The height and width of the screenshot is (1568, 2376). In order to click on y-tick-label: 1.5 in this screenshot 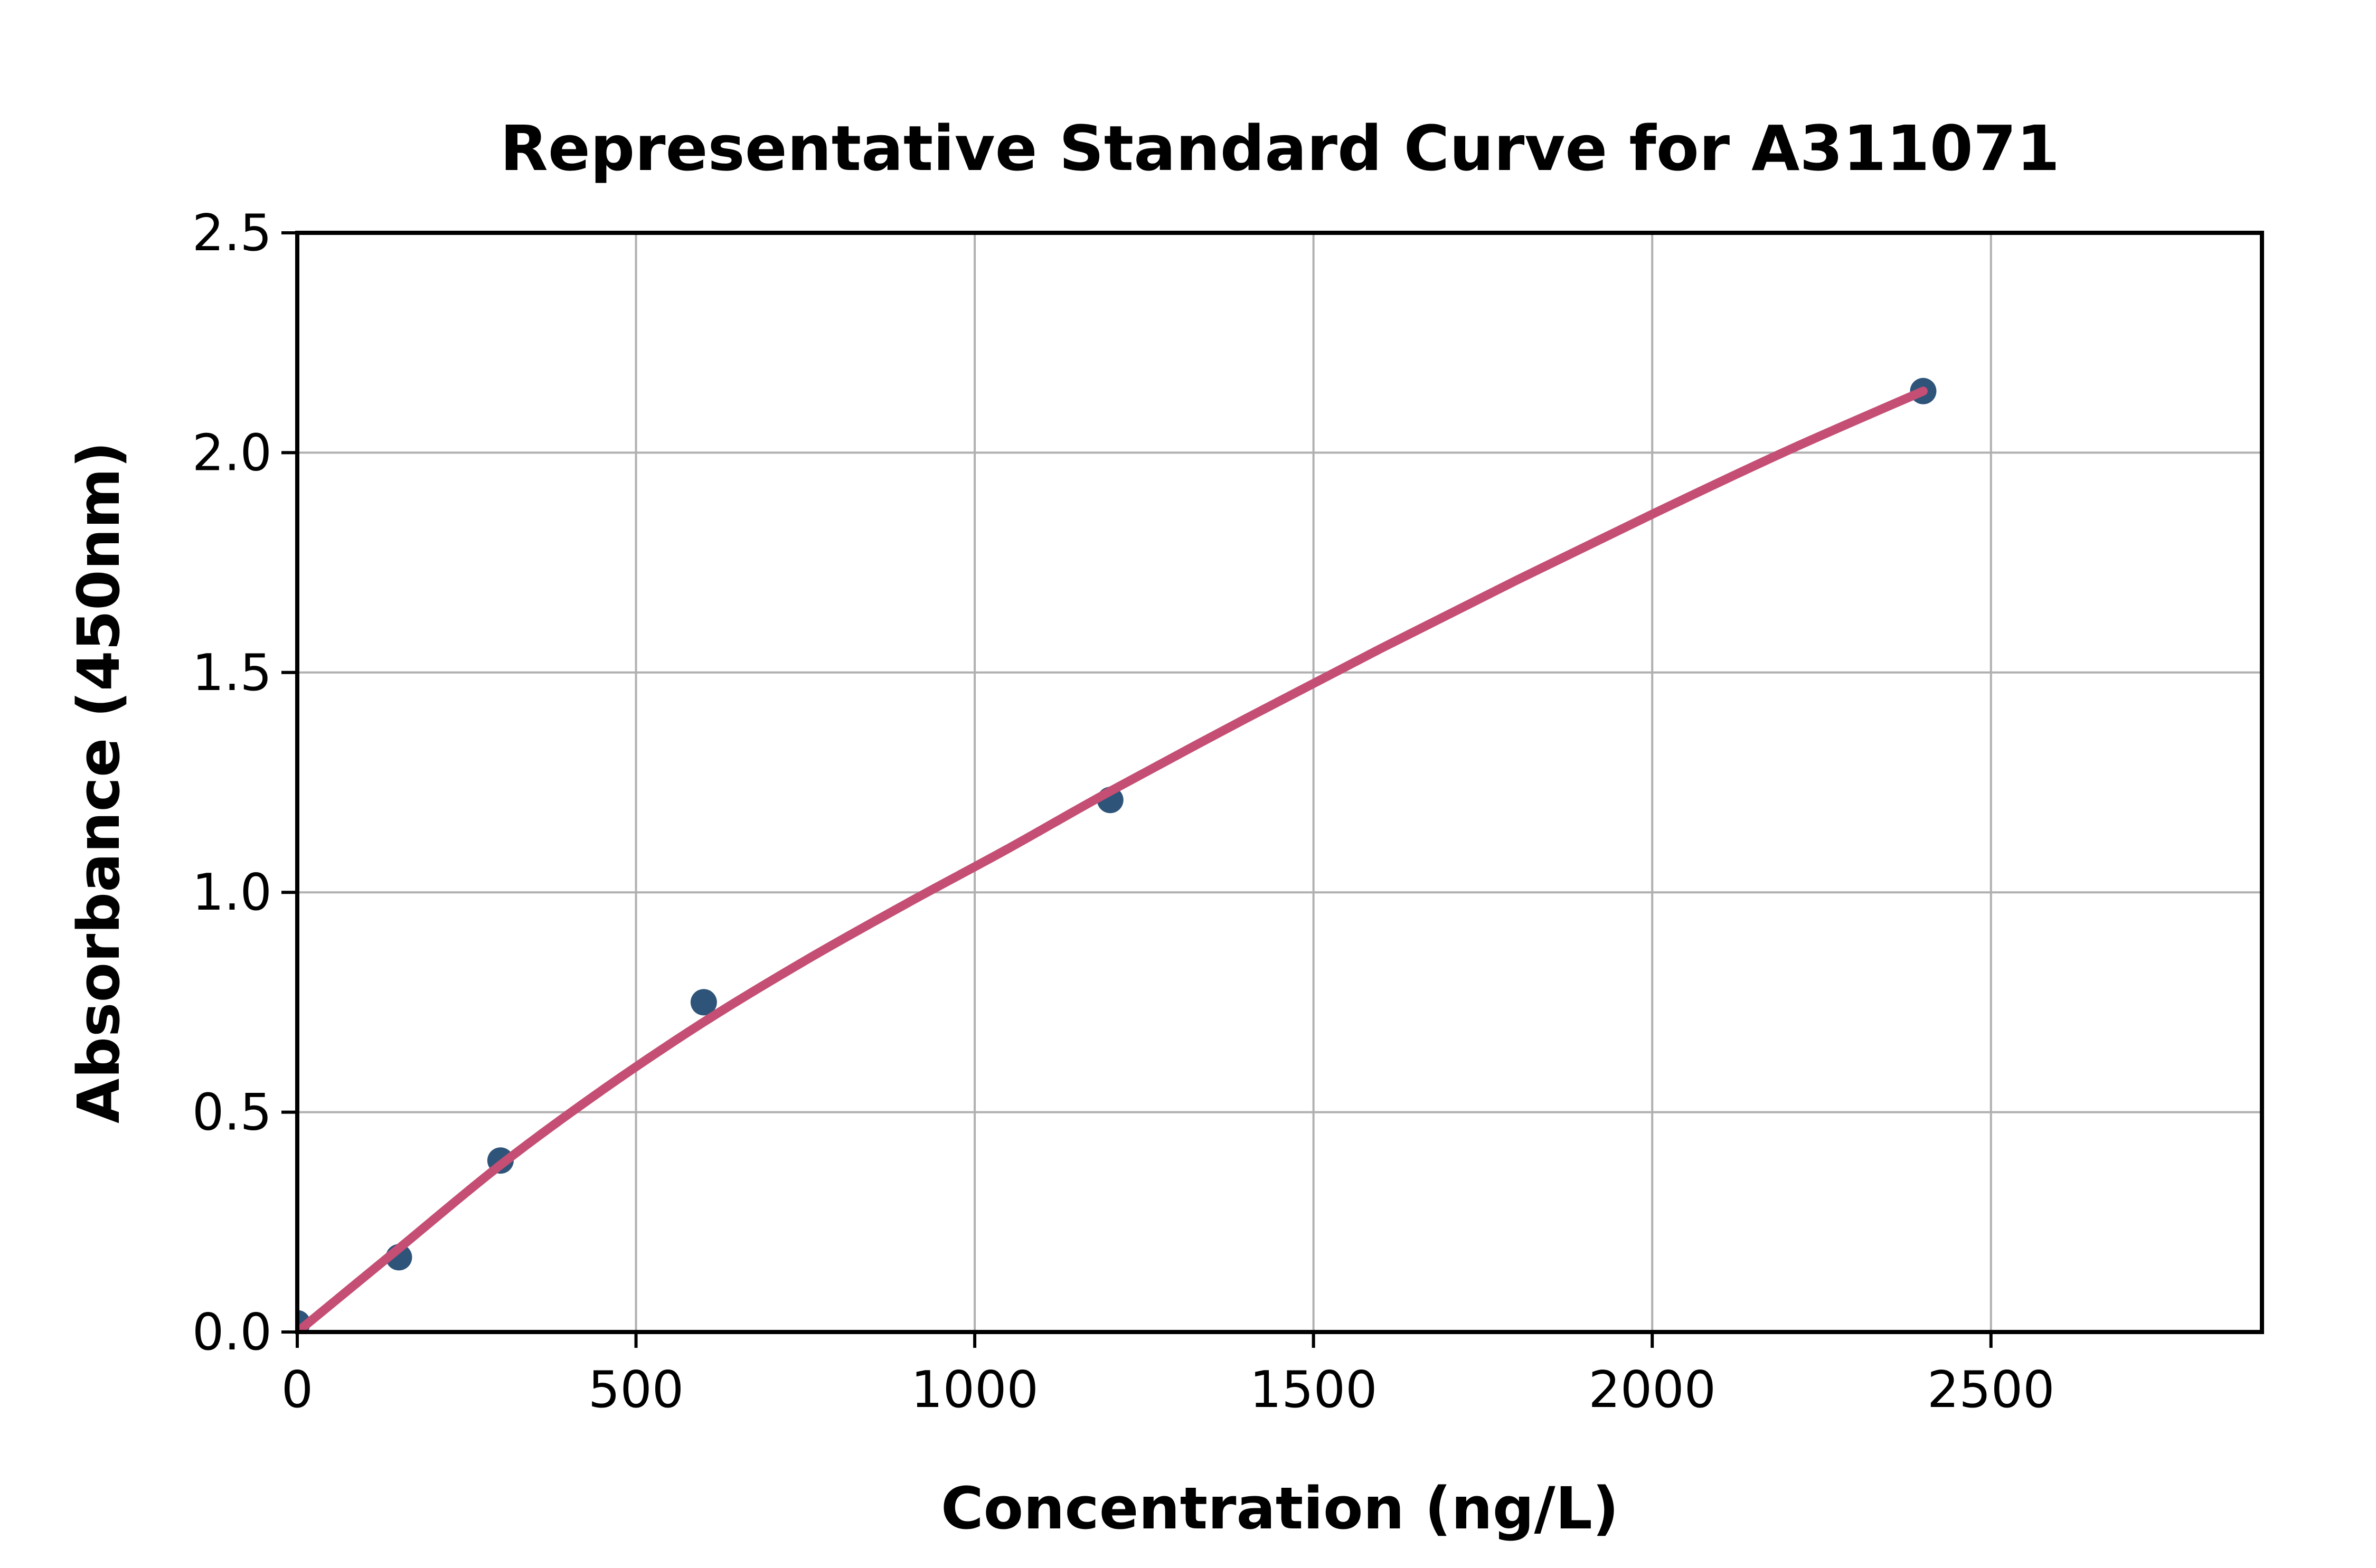, I will do `click(232, 673)`.